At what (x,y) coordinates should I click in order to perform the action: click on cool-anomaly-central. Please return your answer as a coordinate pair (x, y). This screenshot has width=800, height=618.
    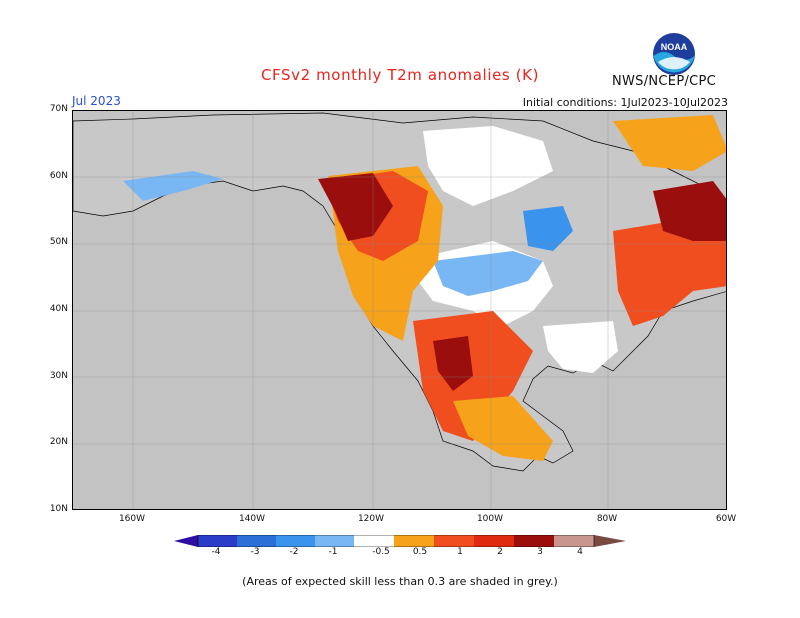
    Looking at the image, I should click on (488, 273).